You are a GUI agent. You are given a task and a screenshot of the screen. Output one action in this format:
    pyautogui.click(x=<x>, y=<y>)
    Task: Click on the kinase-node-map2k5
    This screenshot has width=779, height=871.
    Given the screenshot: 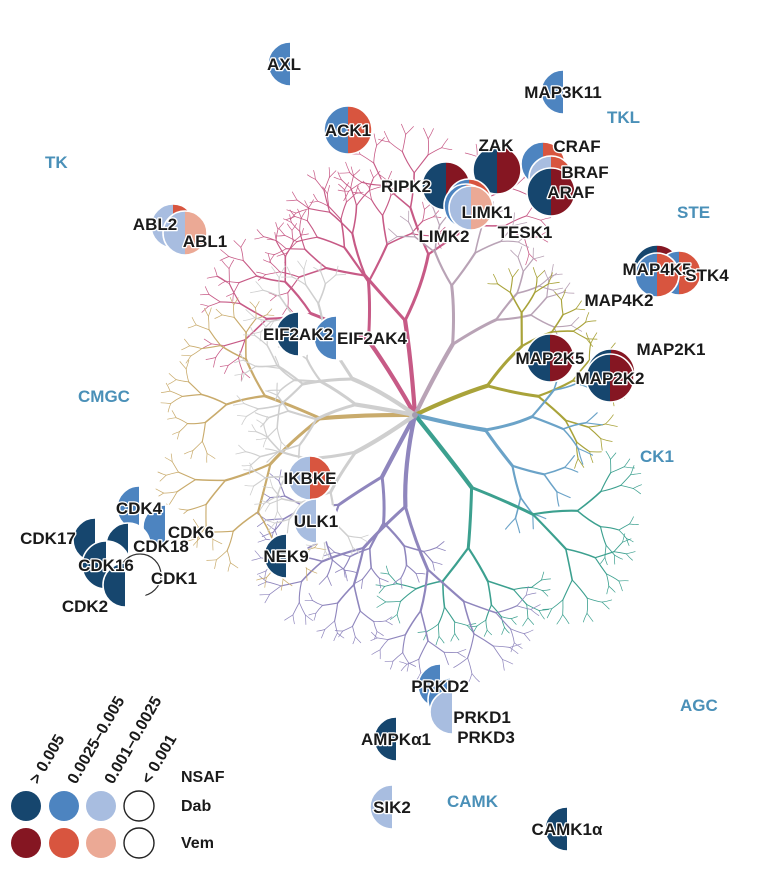 What is the action you would take?
    pyautogui.click(x=550, y=358)
    